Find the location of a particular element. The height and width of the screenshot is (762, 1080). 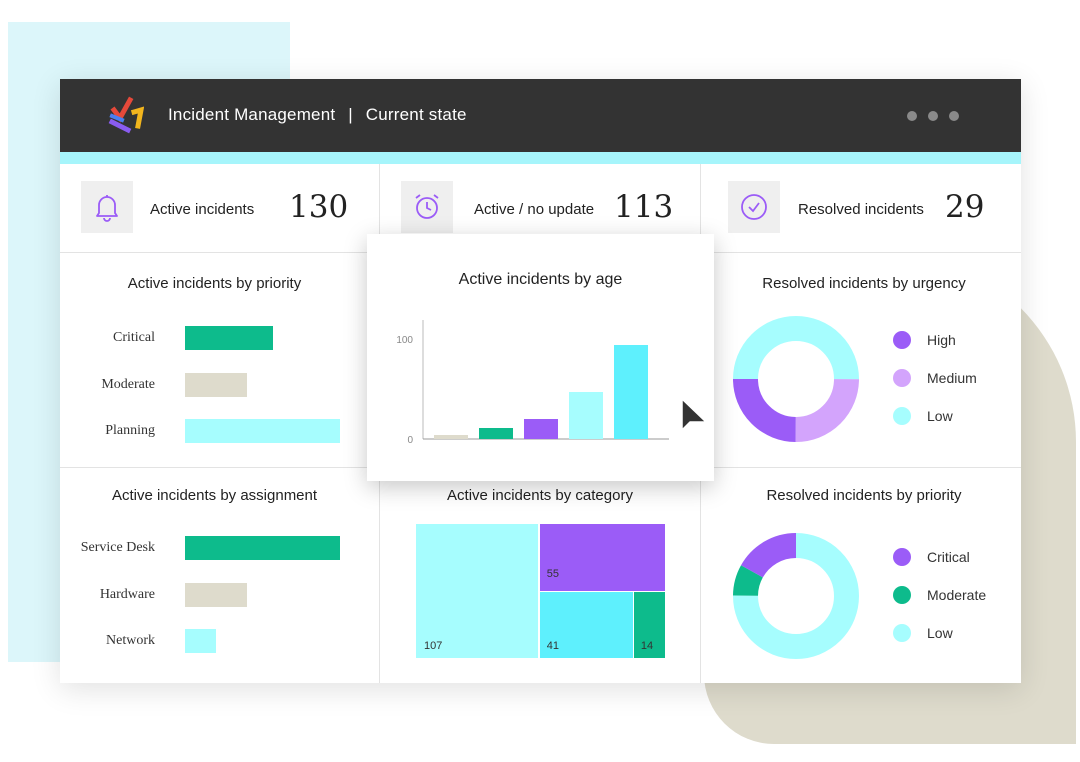

title-bar: Incident Management | Current state is located at coordinates (540, 115).